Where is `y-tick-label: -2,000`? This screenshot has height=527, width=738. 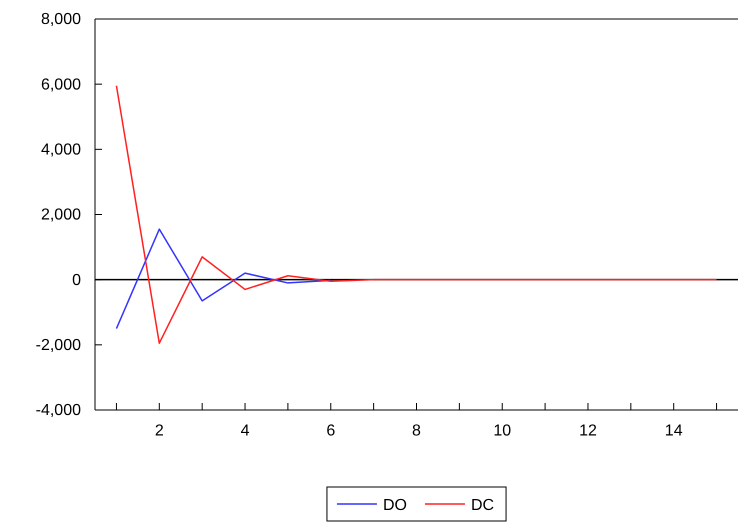
y-tick-label: -2,000 is located at coordinates (59, 345).